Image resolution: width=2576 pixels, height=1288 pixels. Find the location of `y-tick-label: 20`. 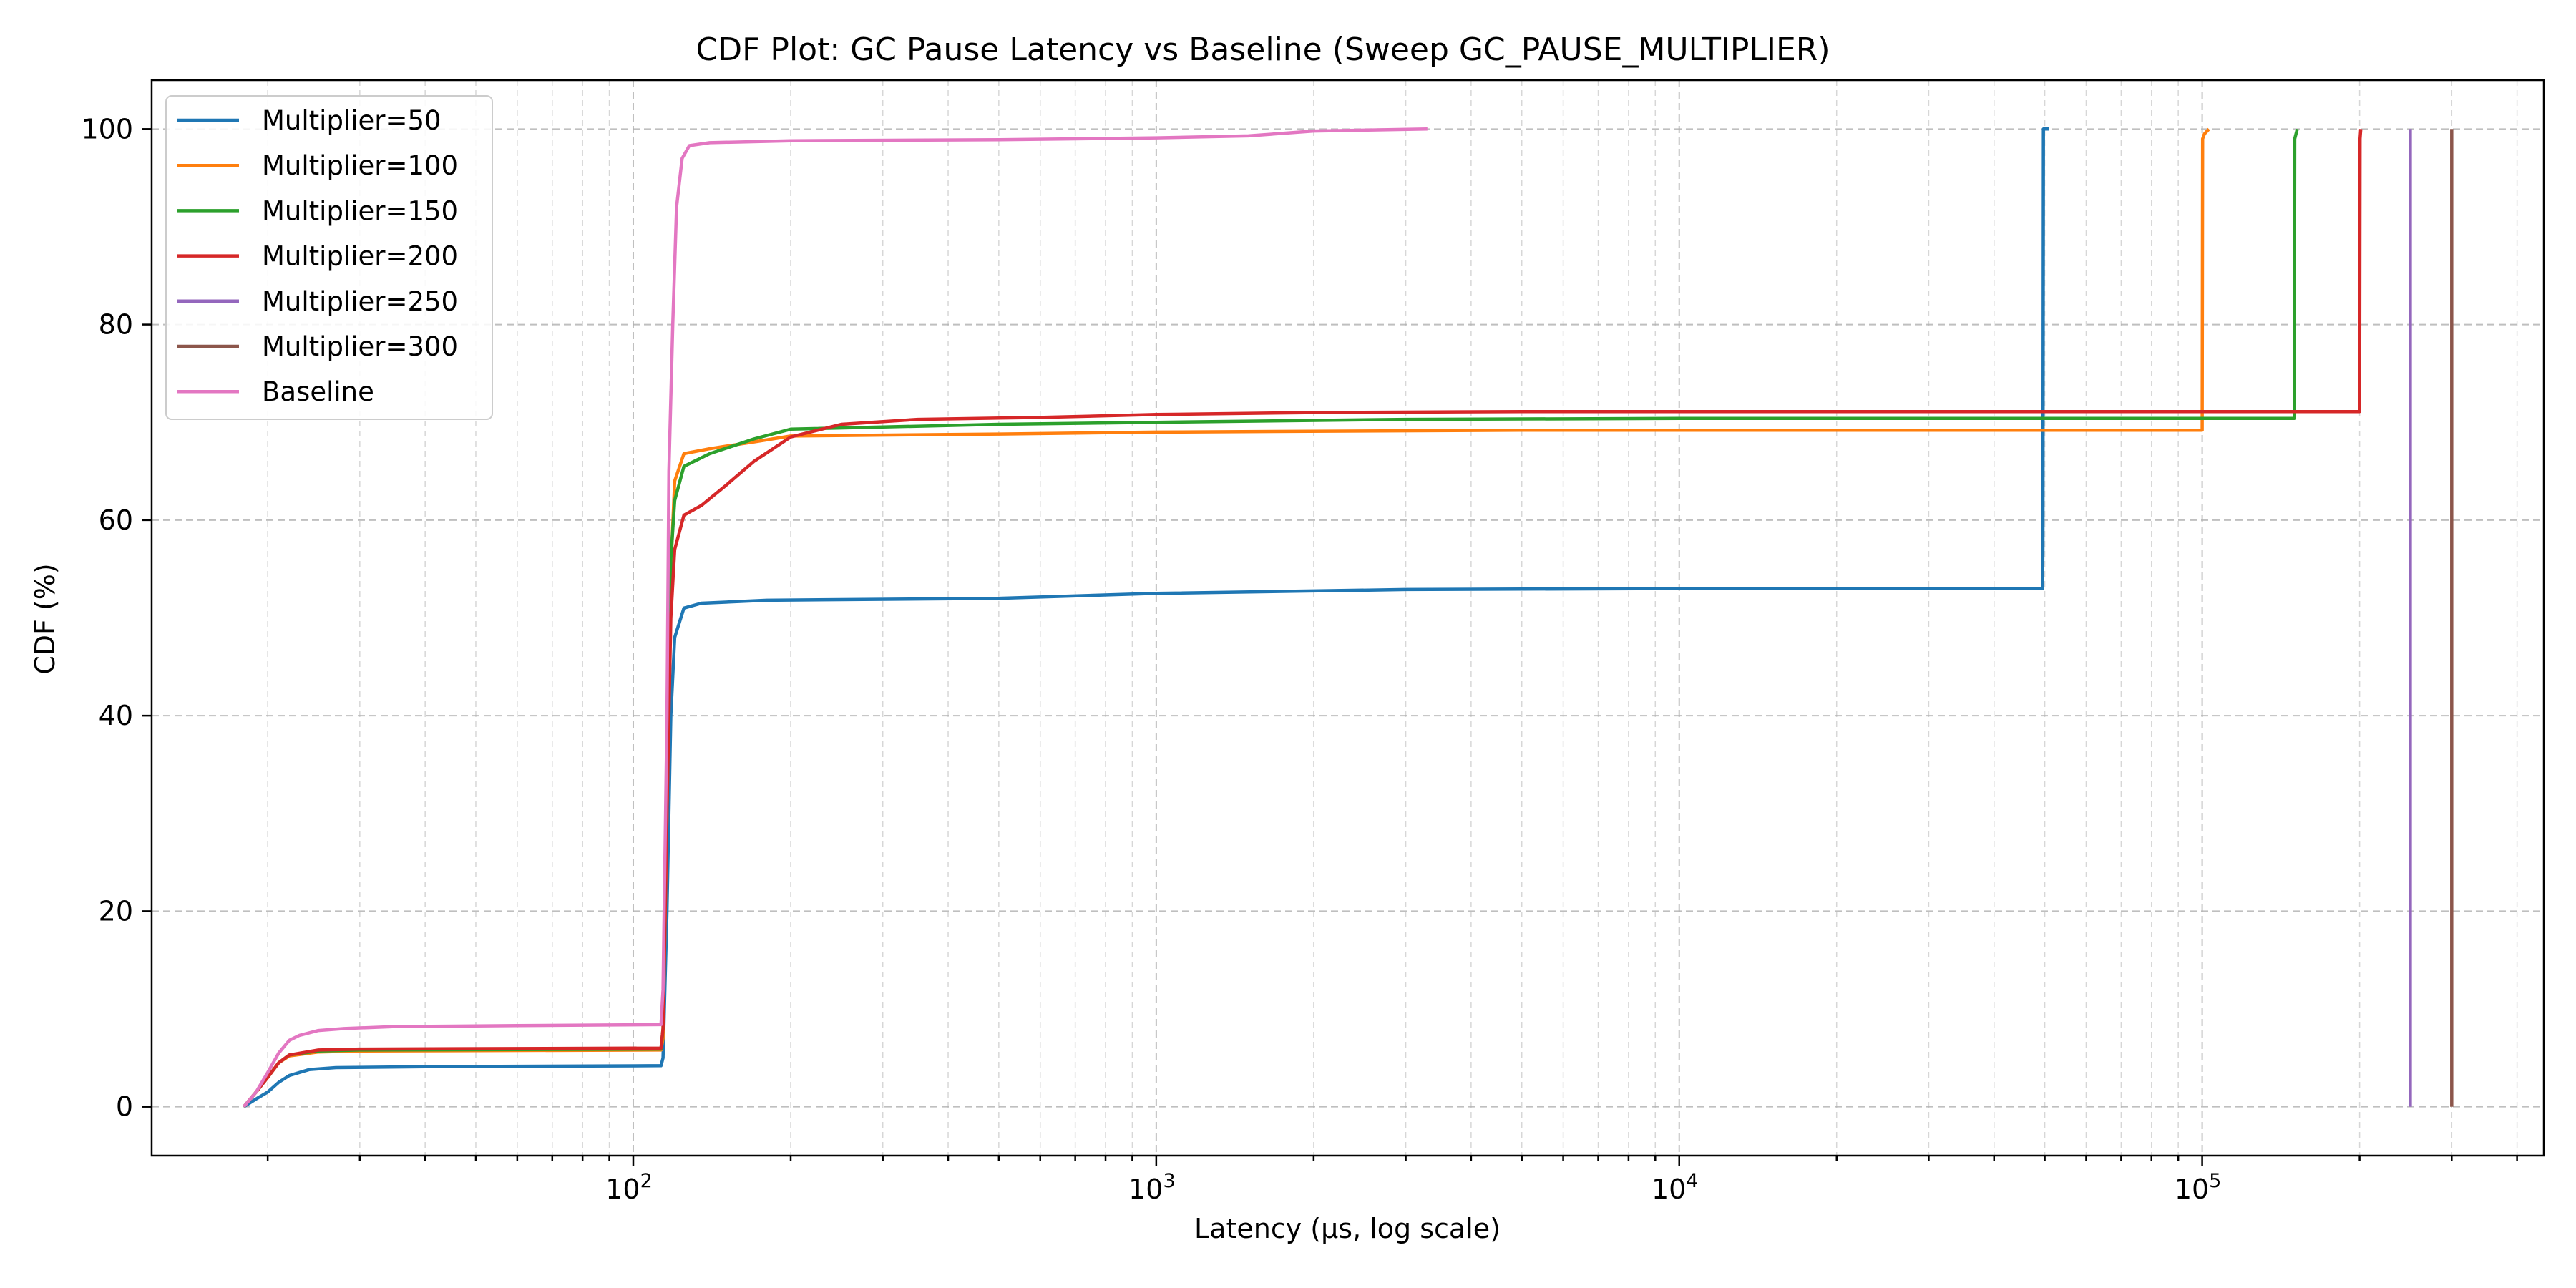

y-tick-label: 20 is located at coordinates (116, 911).